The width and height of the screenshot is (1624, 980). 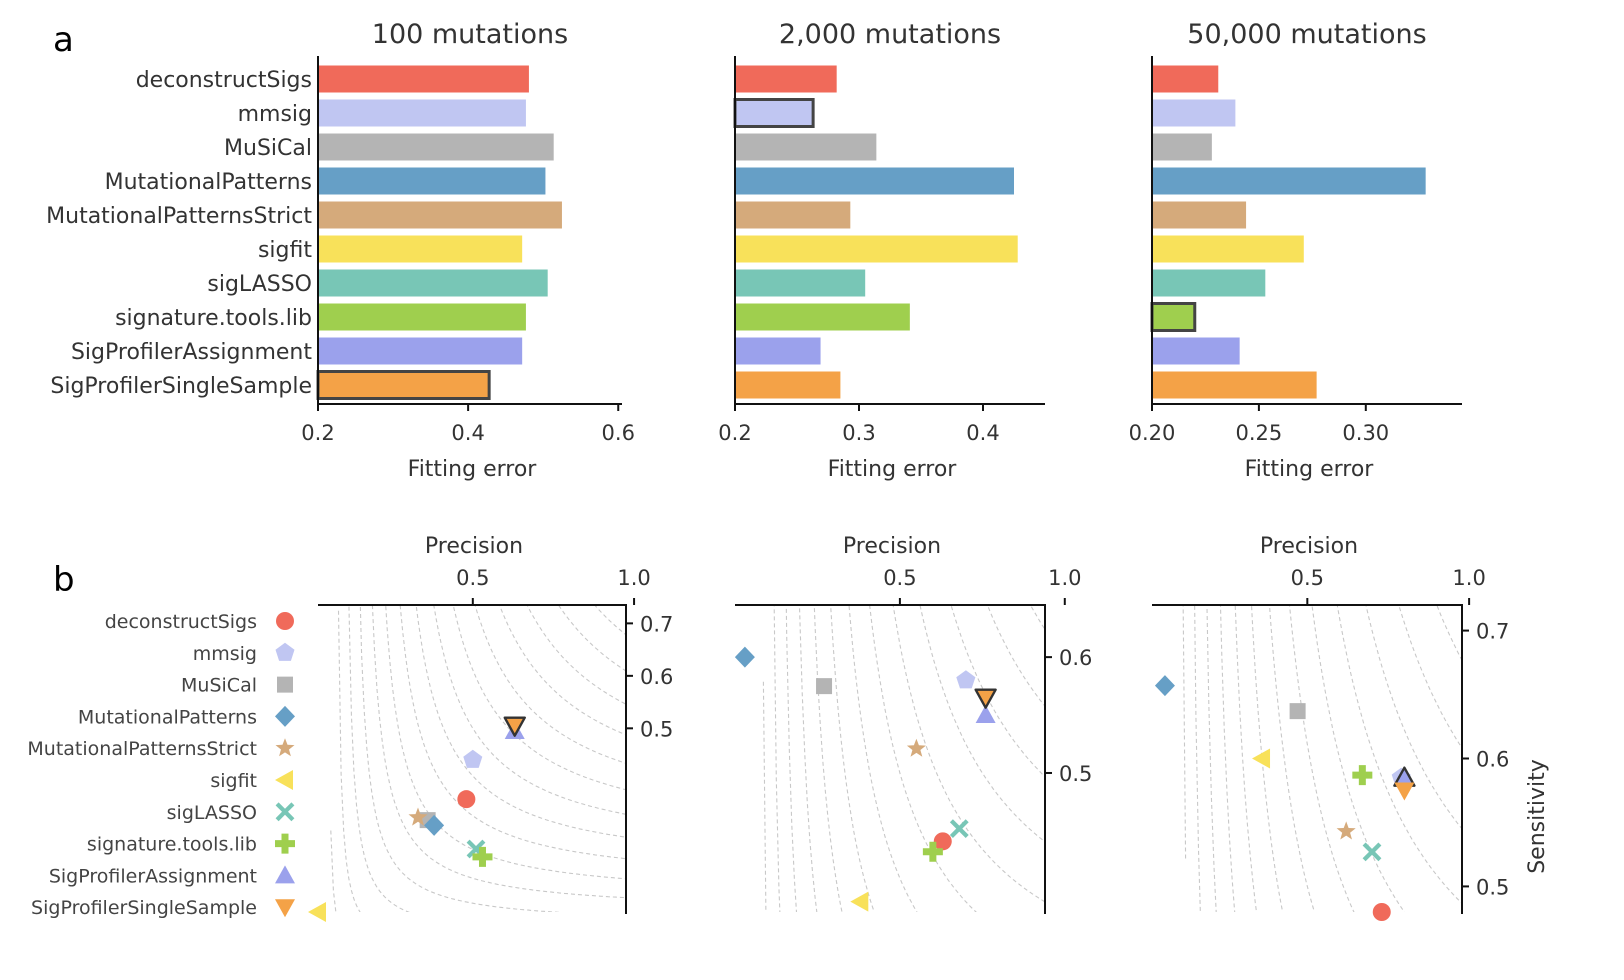 I want to click on legend-item: MutationalPatterns, so click(x=186, y=716).